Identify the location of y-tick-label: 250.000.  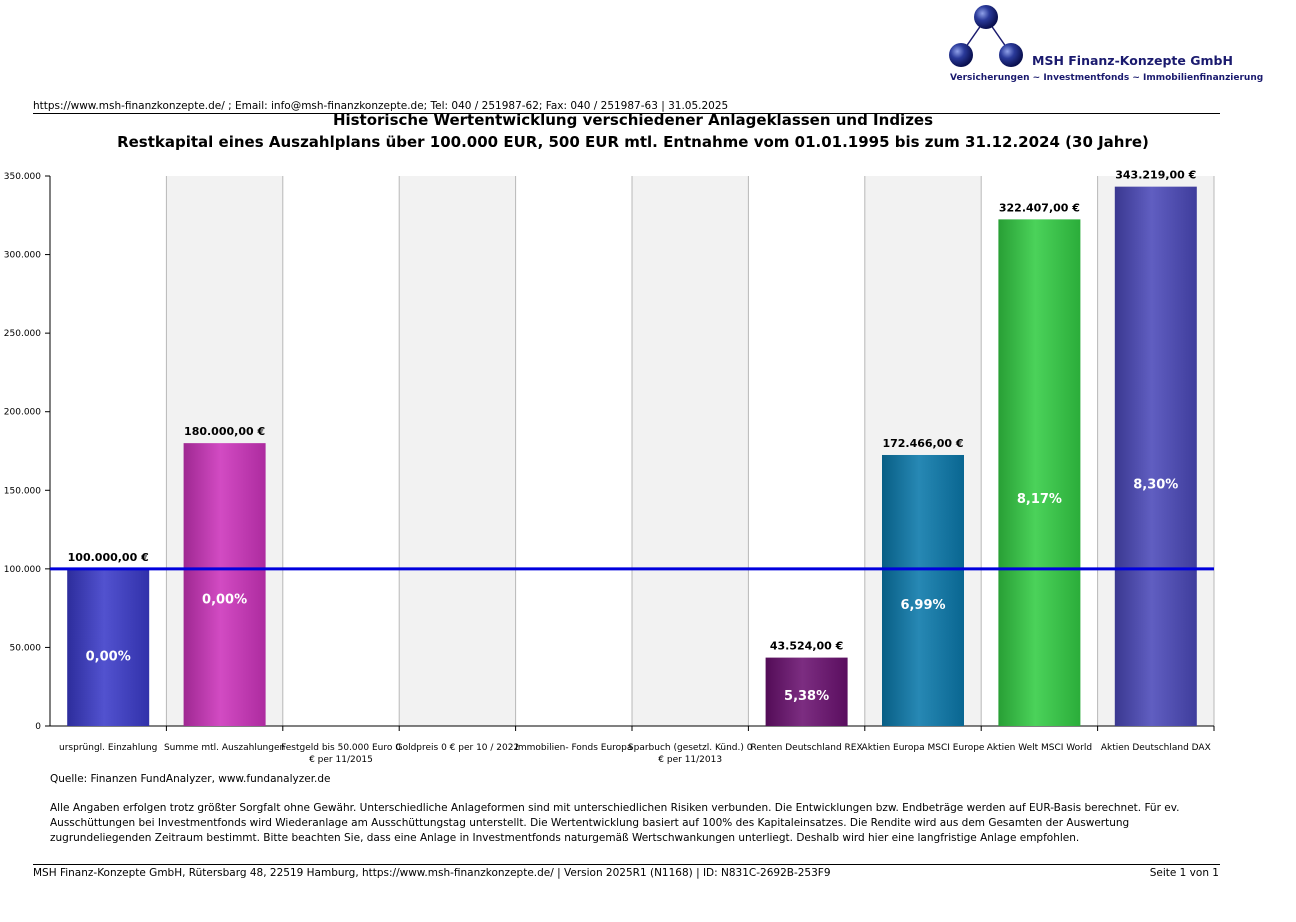
(22, 334).